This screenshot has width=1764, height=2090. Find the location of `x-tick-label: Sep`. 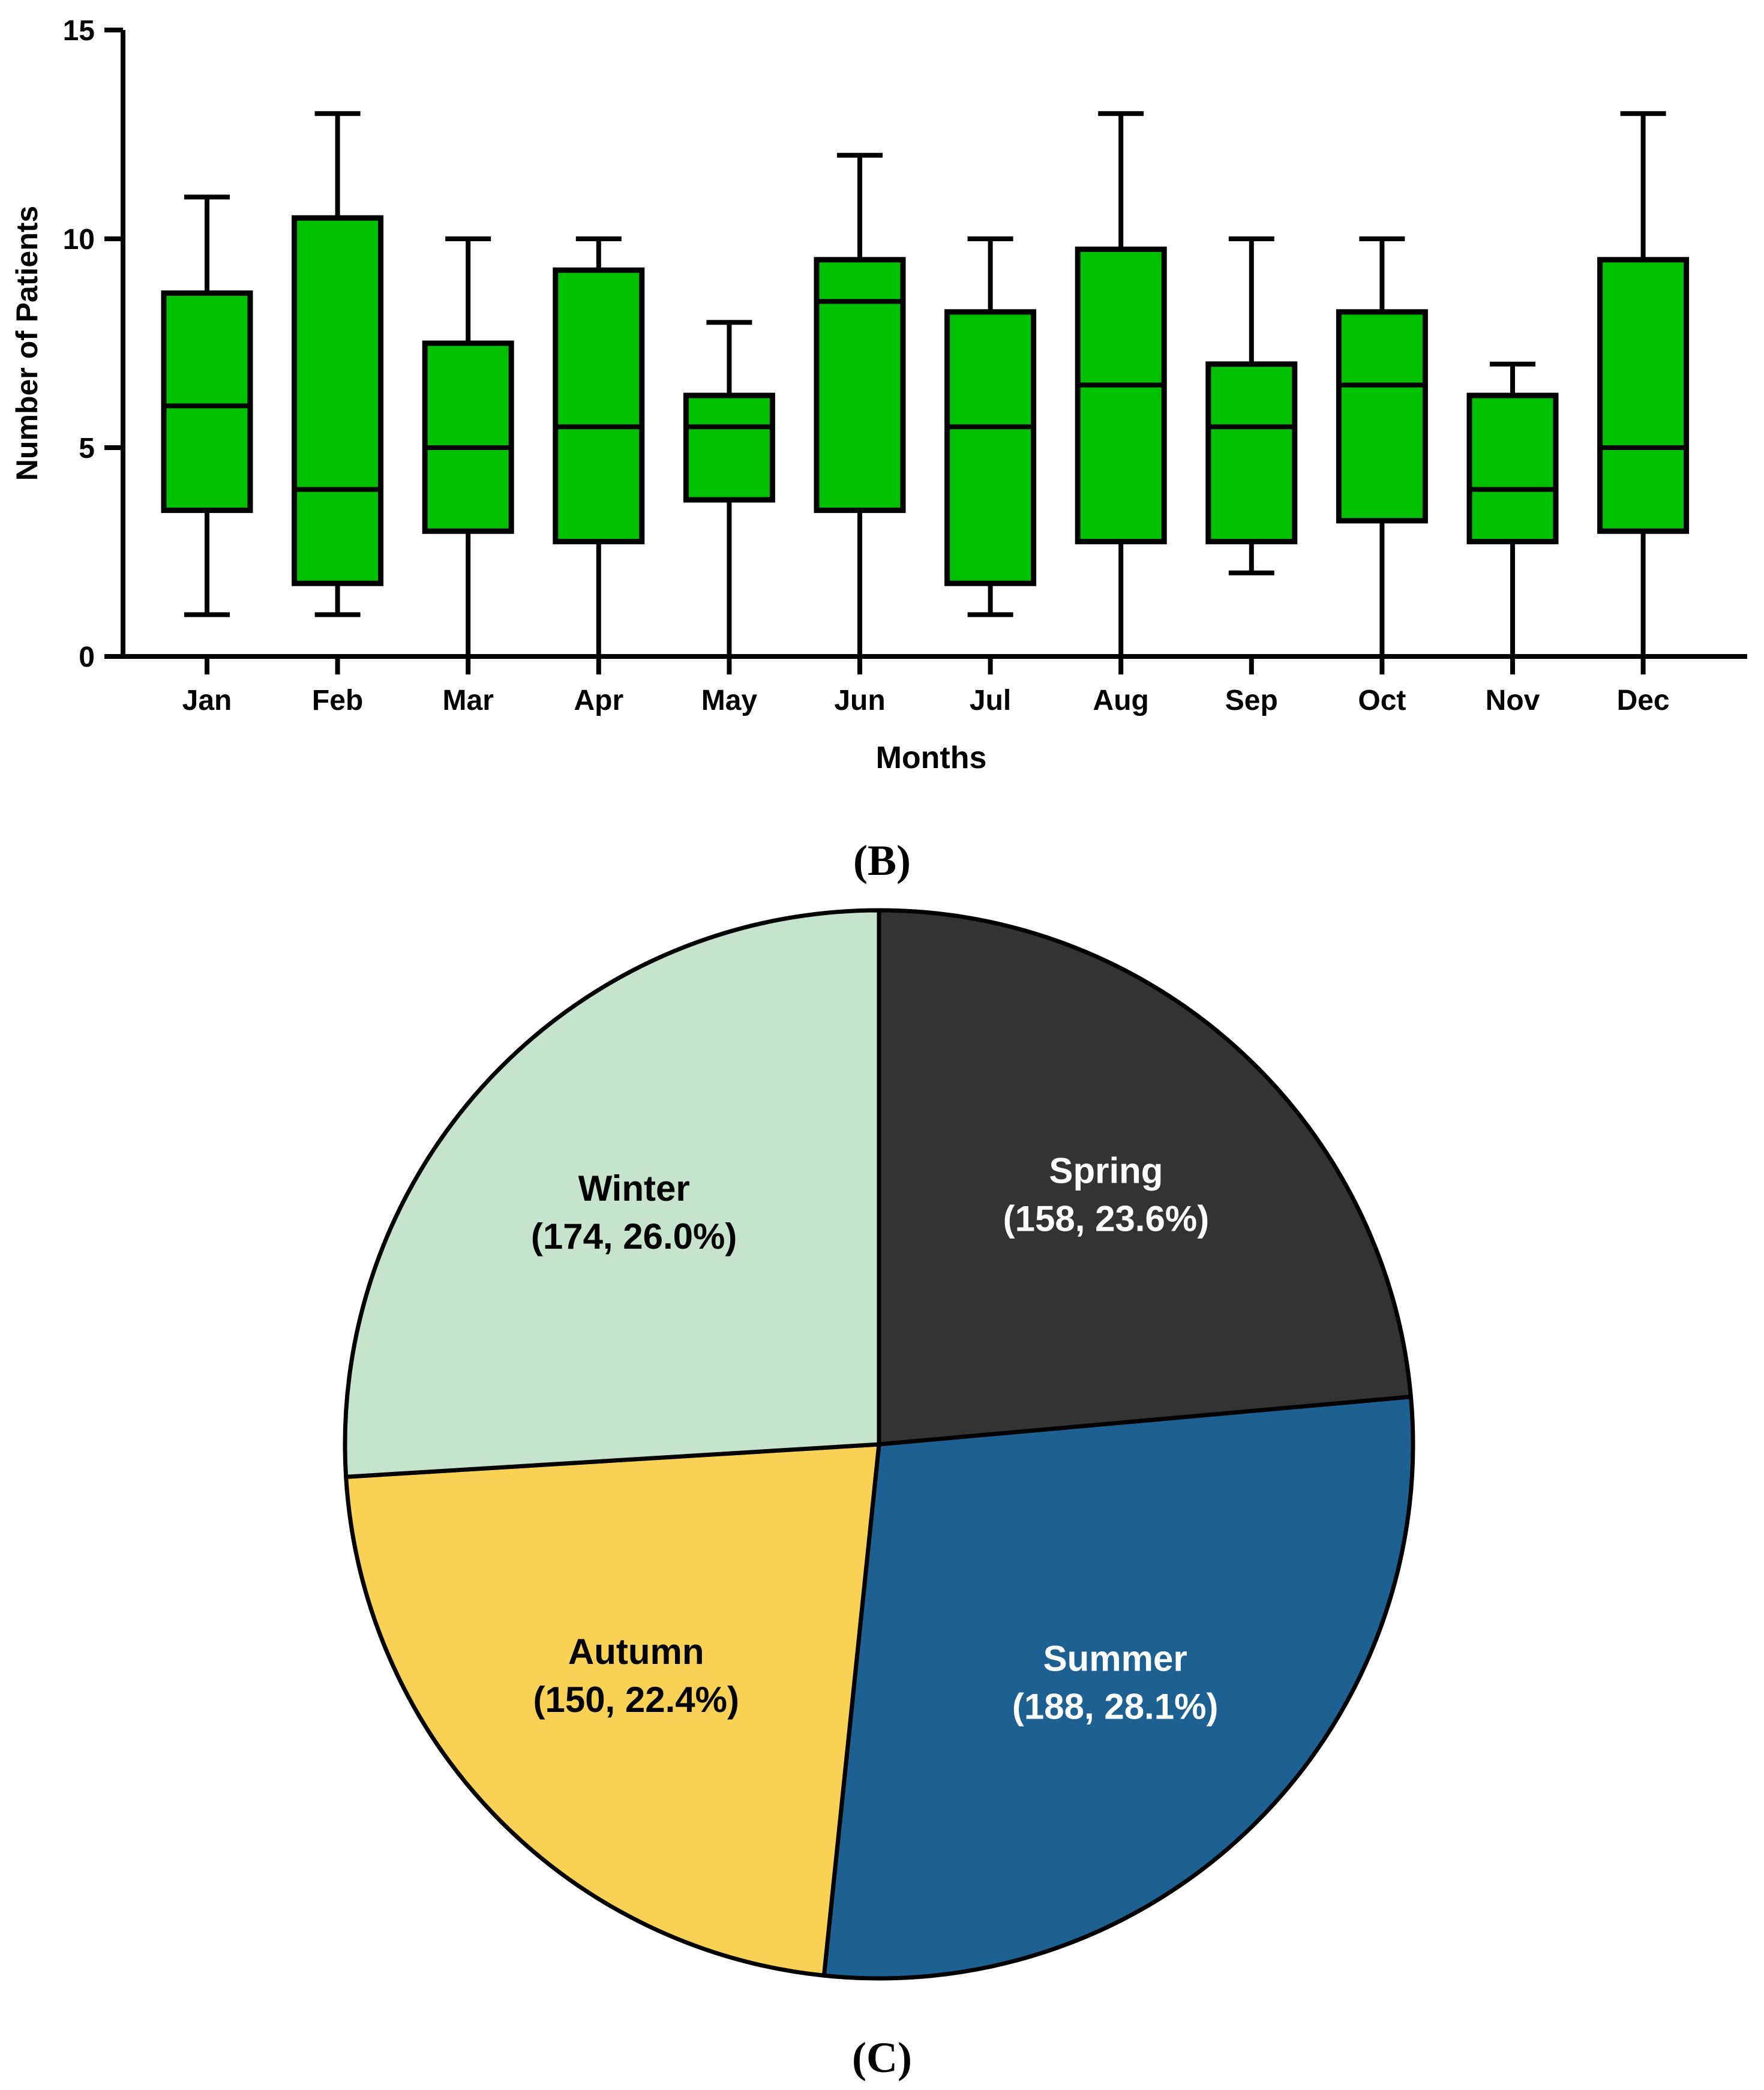

x-tick-label: Sep is located at coordinates (1251, 700).